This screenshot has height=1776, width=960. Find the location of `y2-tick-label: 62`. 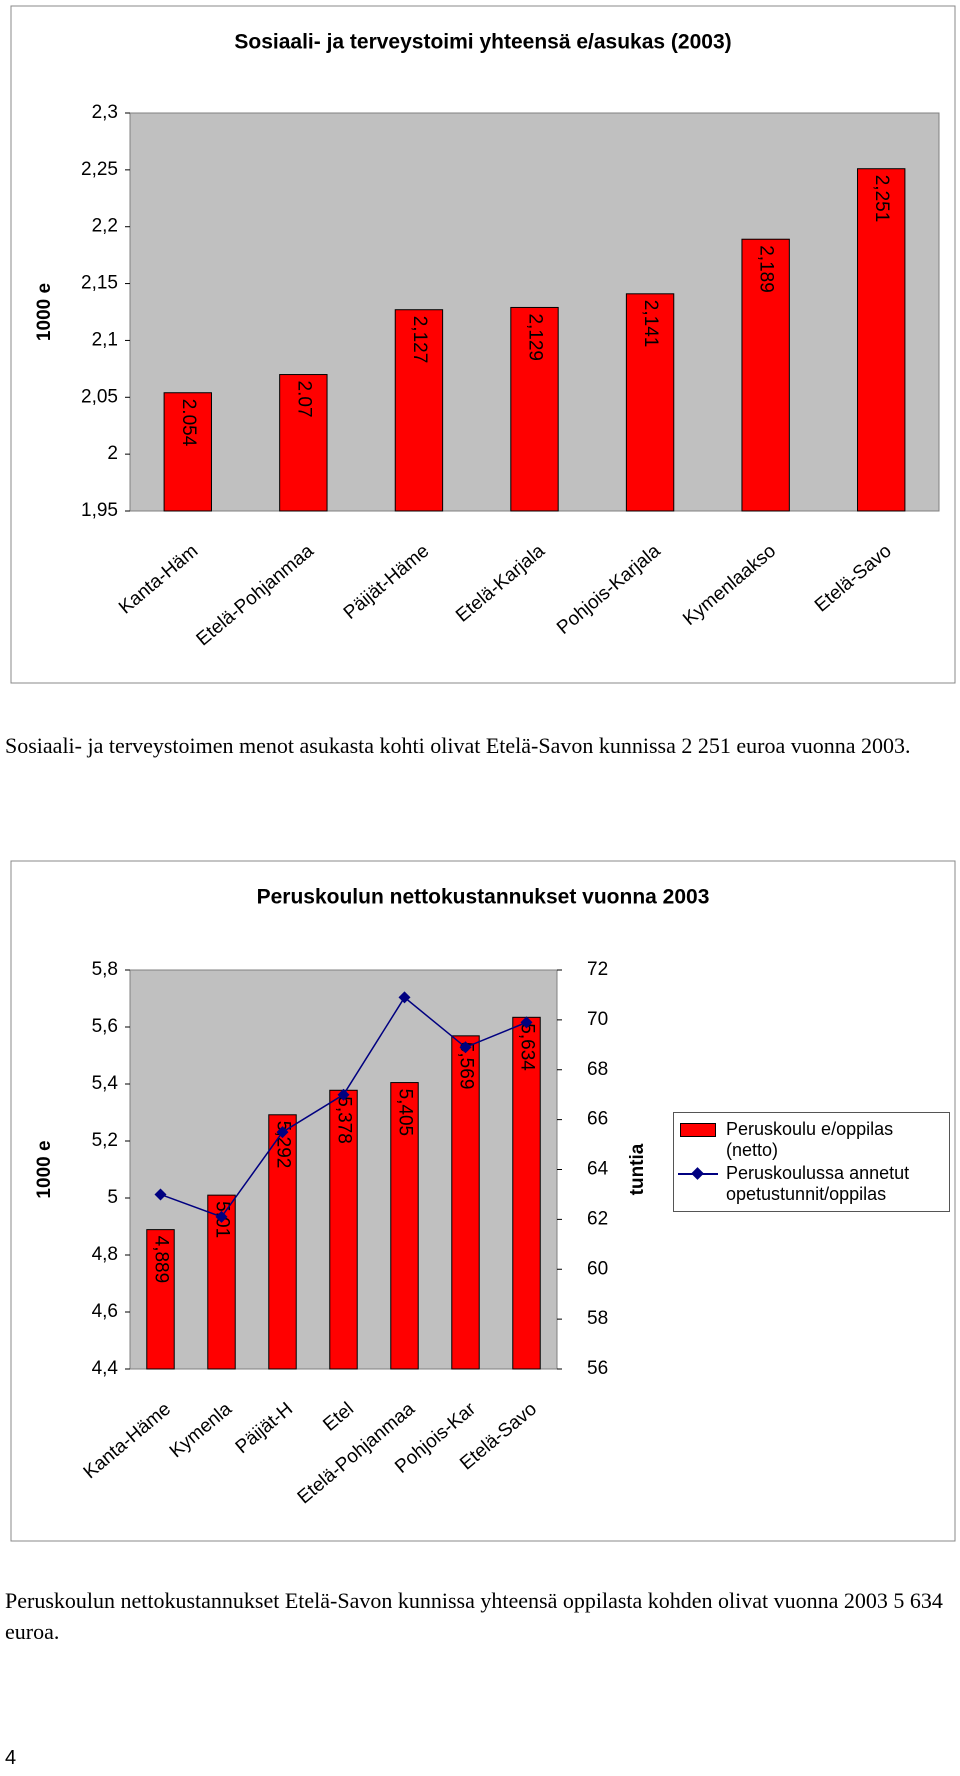

y2-tick-label: 62 is located at coordinates (597, 1218).